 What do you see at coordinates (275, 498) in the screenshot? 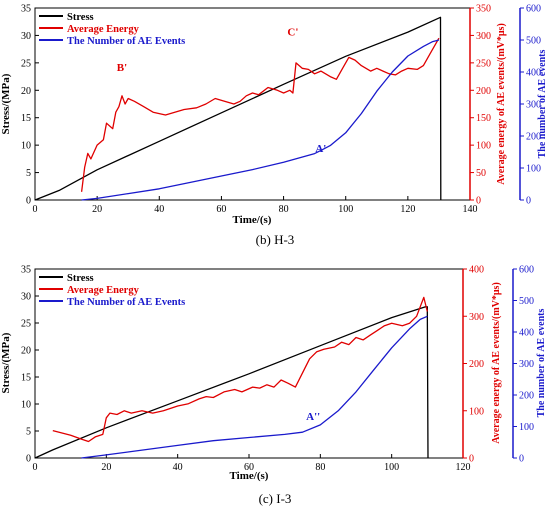
I see `caption-i3: (c) I-3` at bounding box center [275, 498].